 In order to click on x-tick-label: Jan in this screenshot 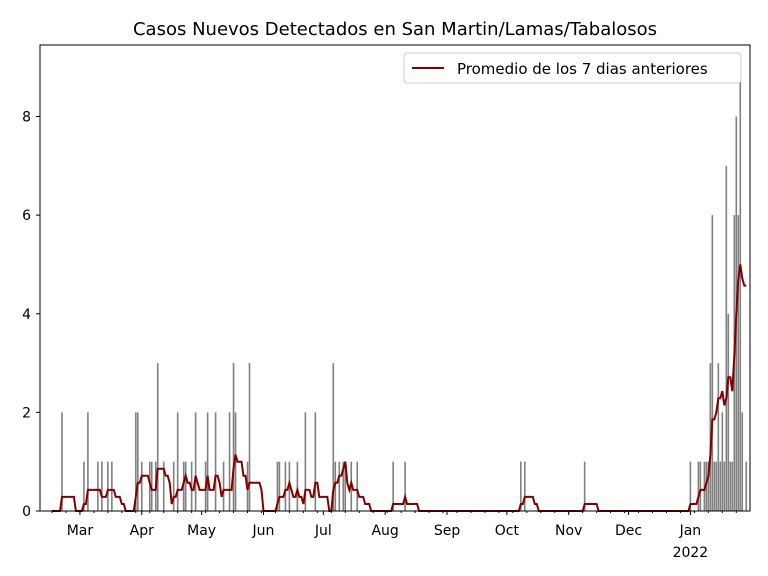, I will do `click(690, 531)`.